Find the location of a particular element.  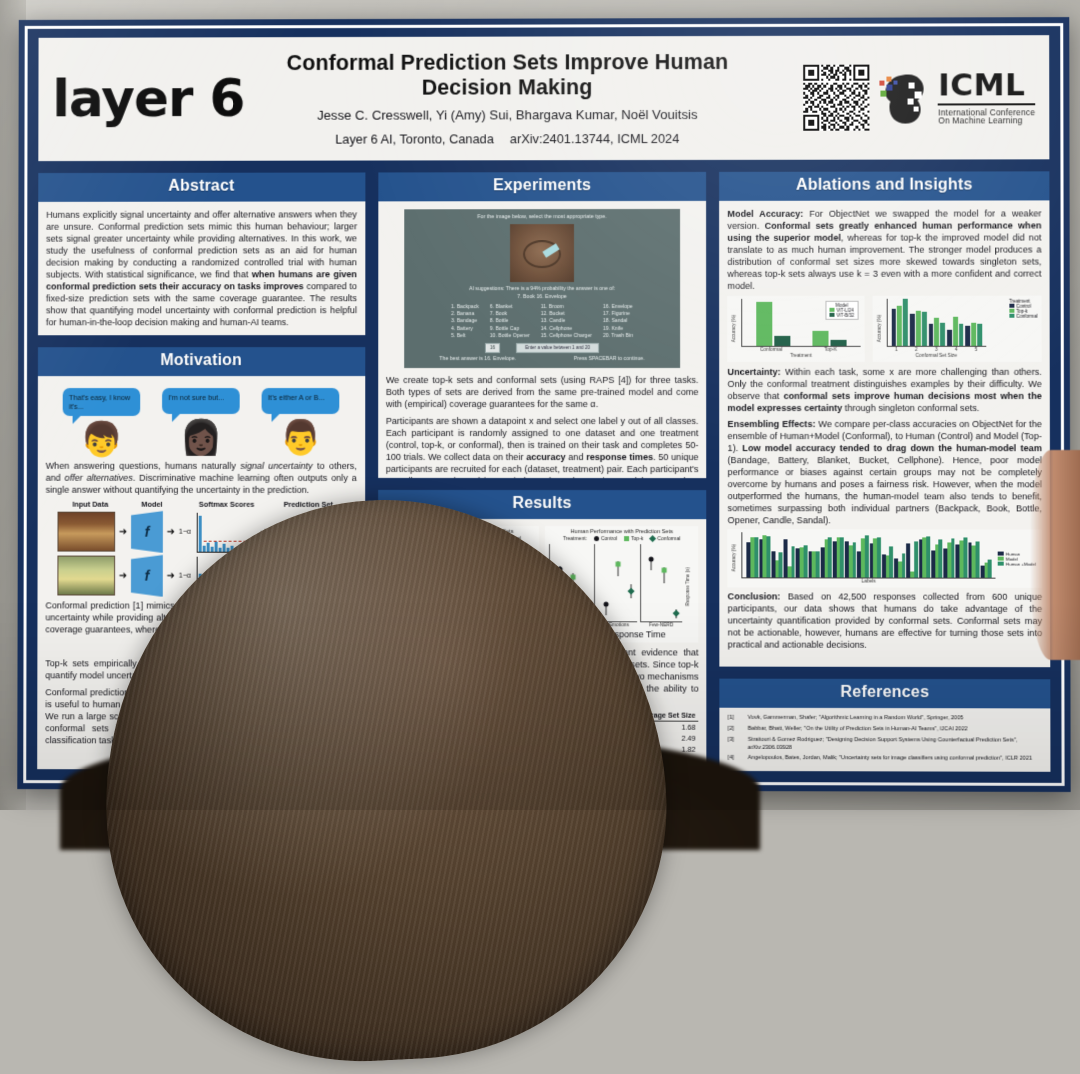

option-item: 20. Trash Bin is located at coordinates (618, 336).